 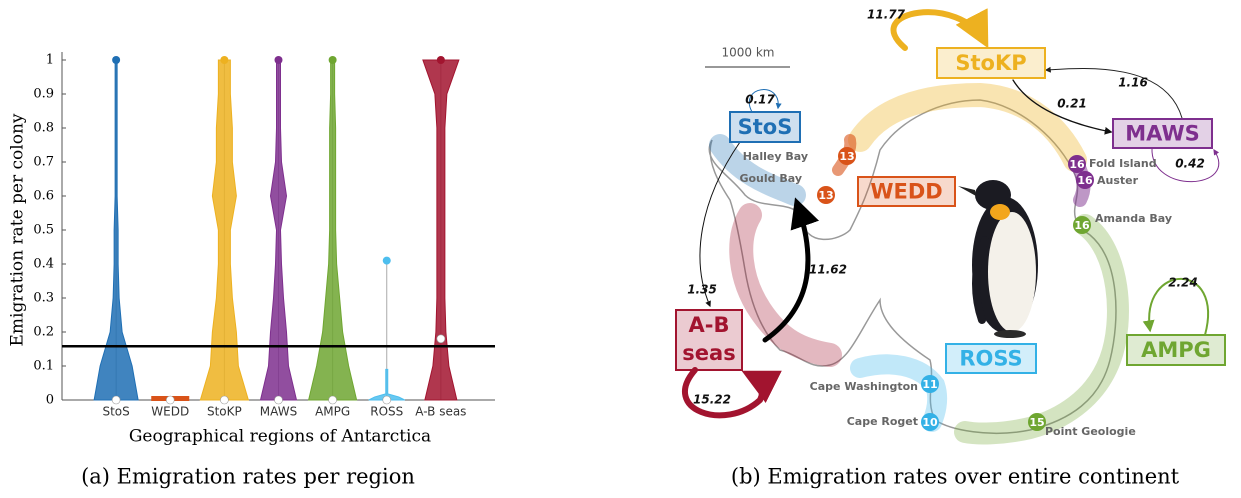 What do you see at coordinates (43, 94) in the screenshot?
I see `y-tick-label: 0.9` at bounding box center [43, 94].